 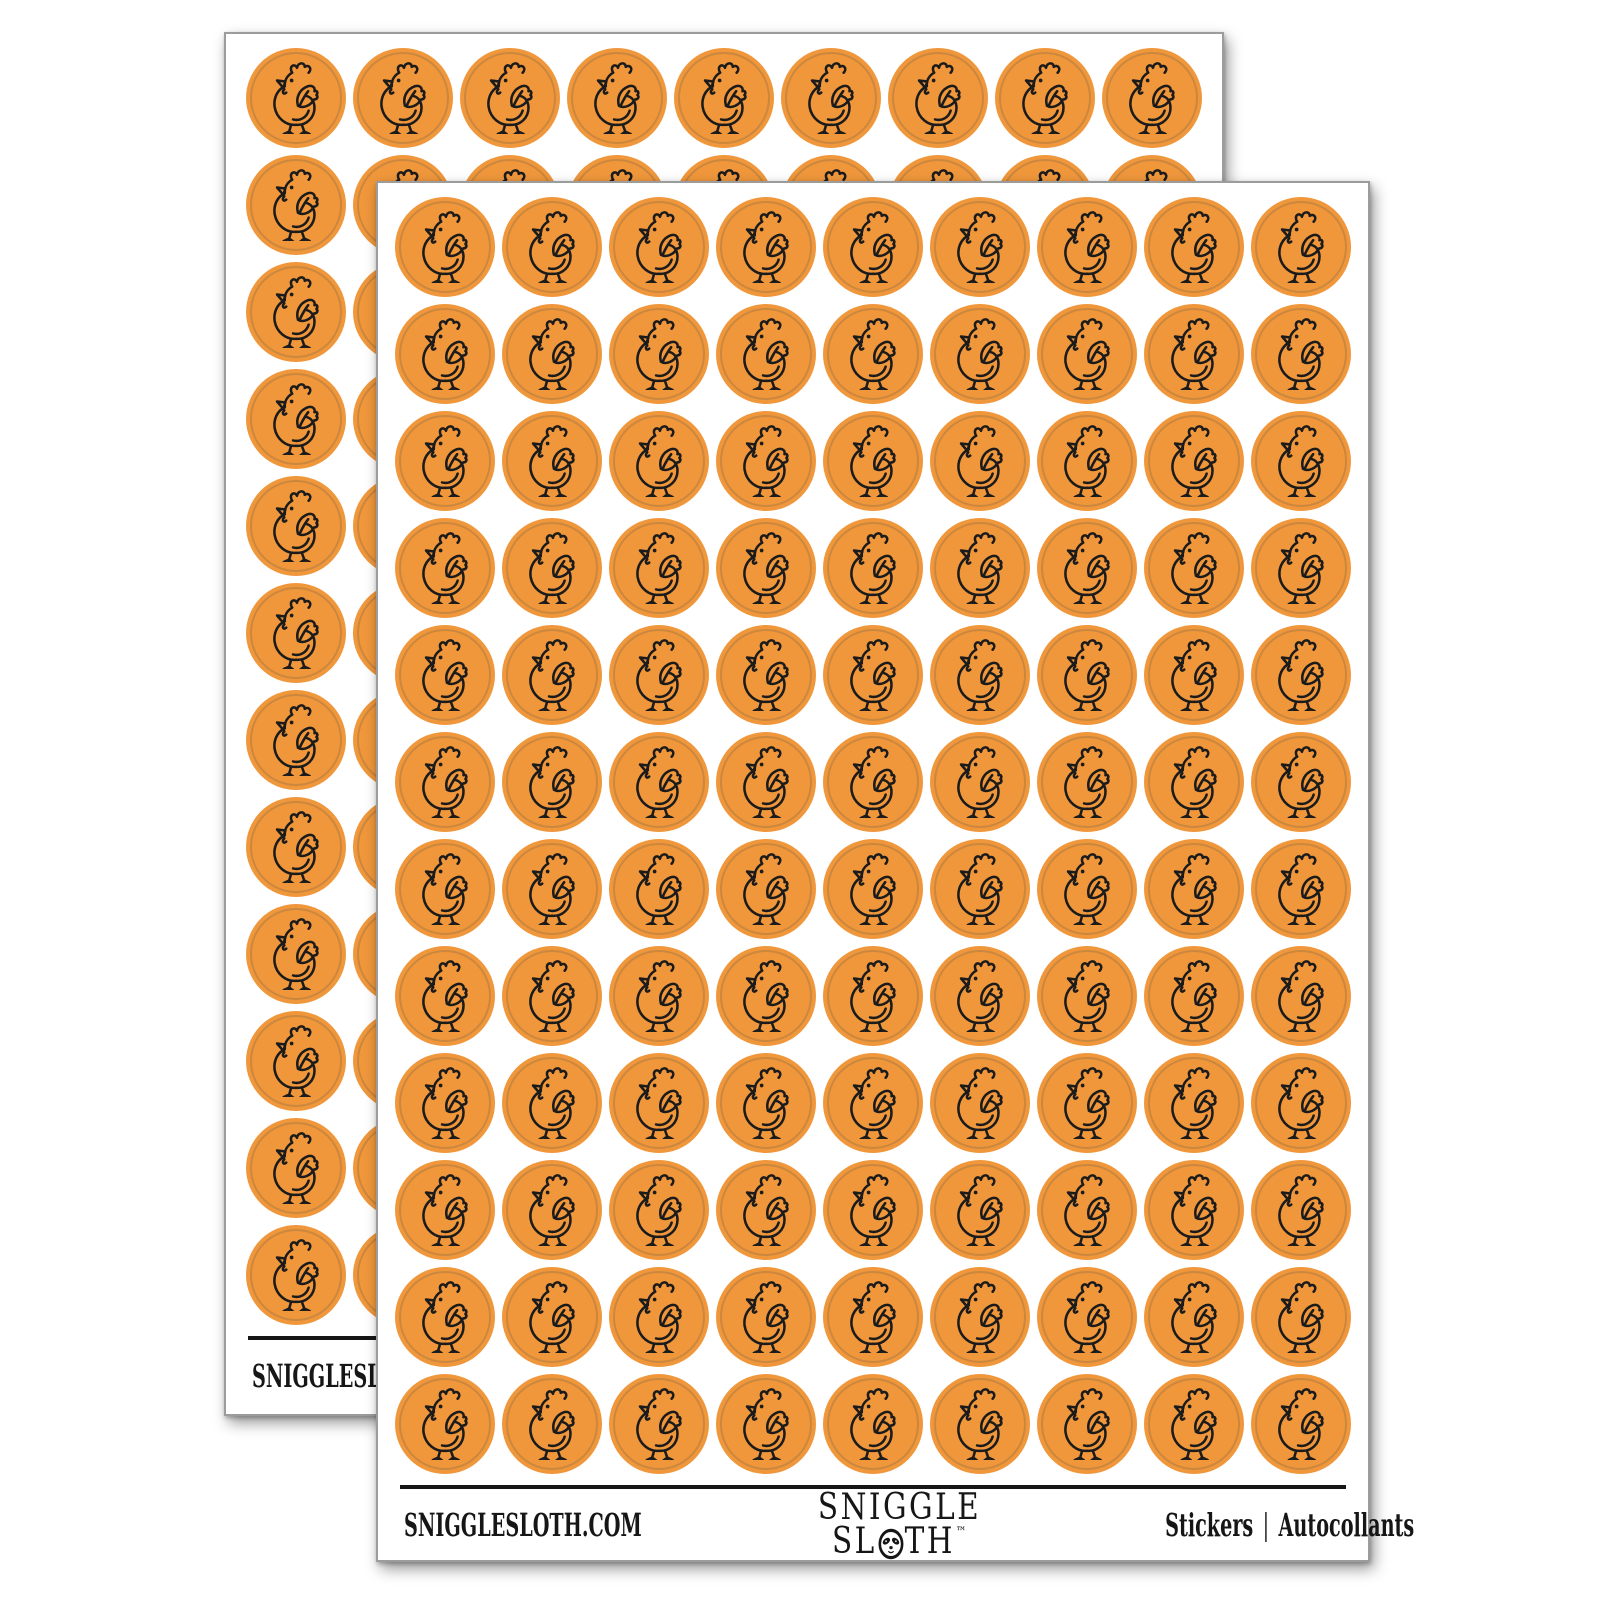 I want to click on brand-logo-bottom: SL TH ™, so click(x=900, y=1541).